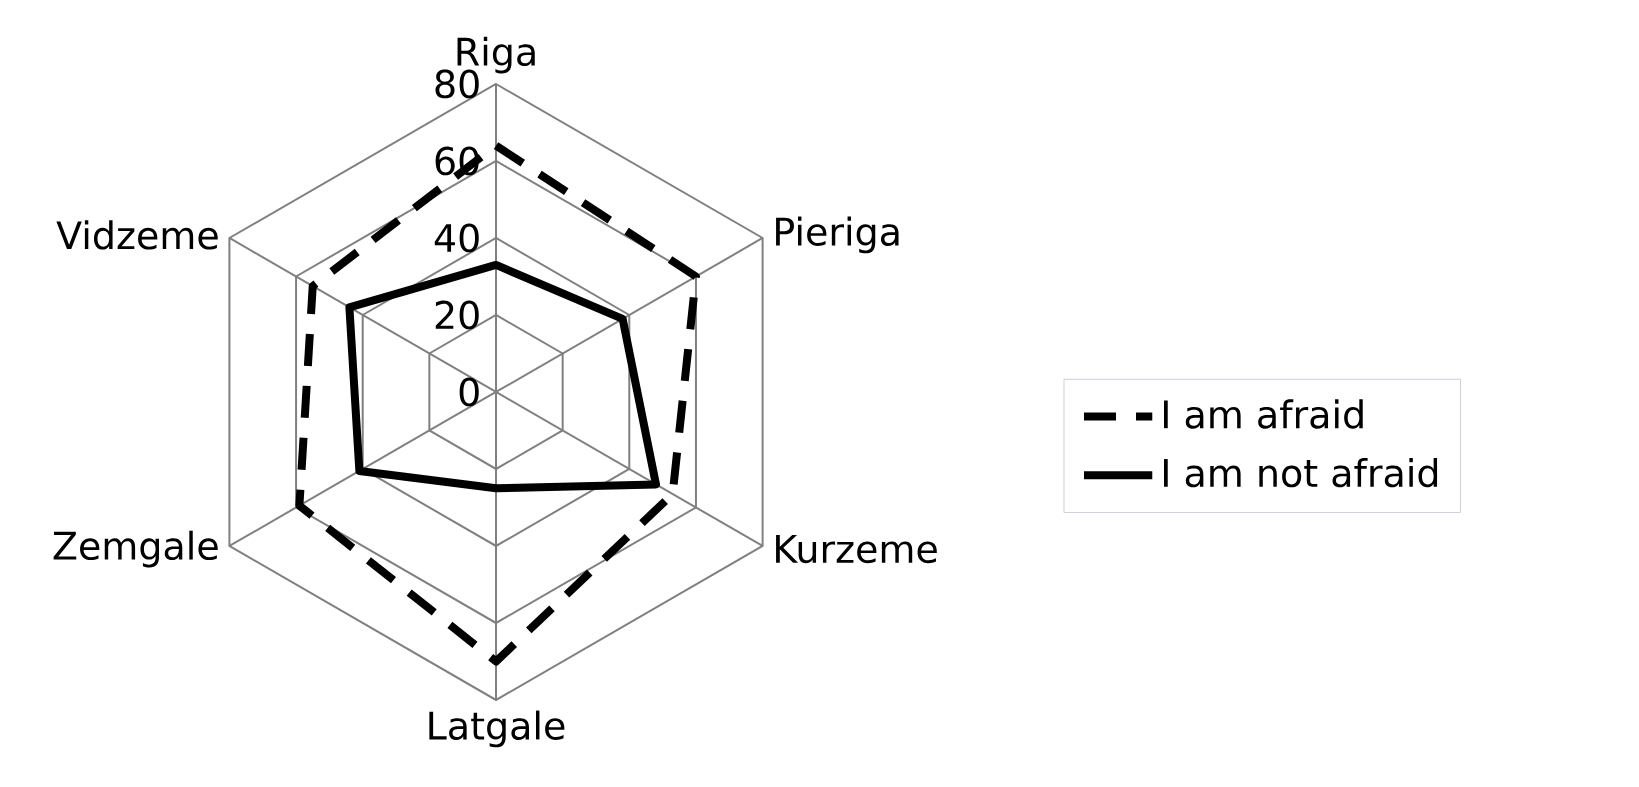  What do you see at coordinates (1301, 472) in the screenshot?
I see `legend-label: I am not afraid` at bounding box center [1301, 472].